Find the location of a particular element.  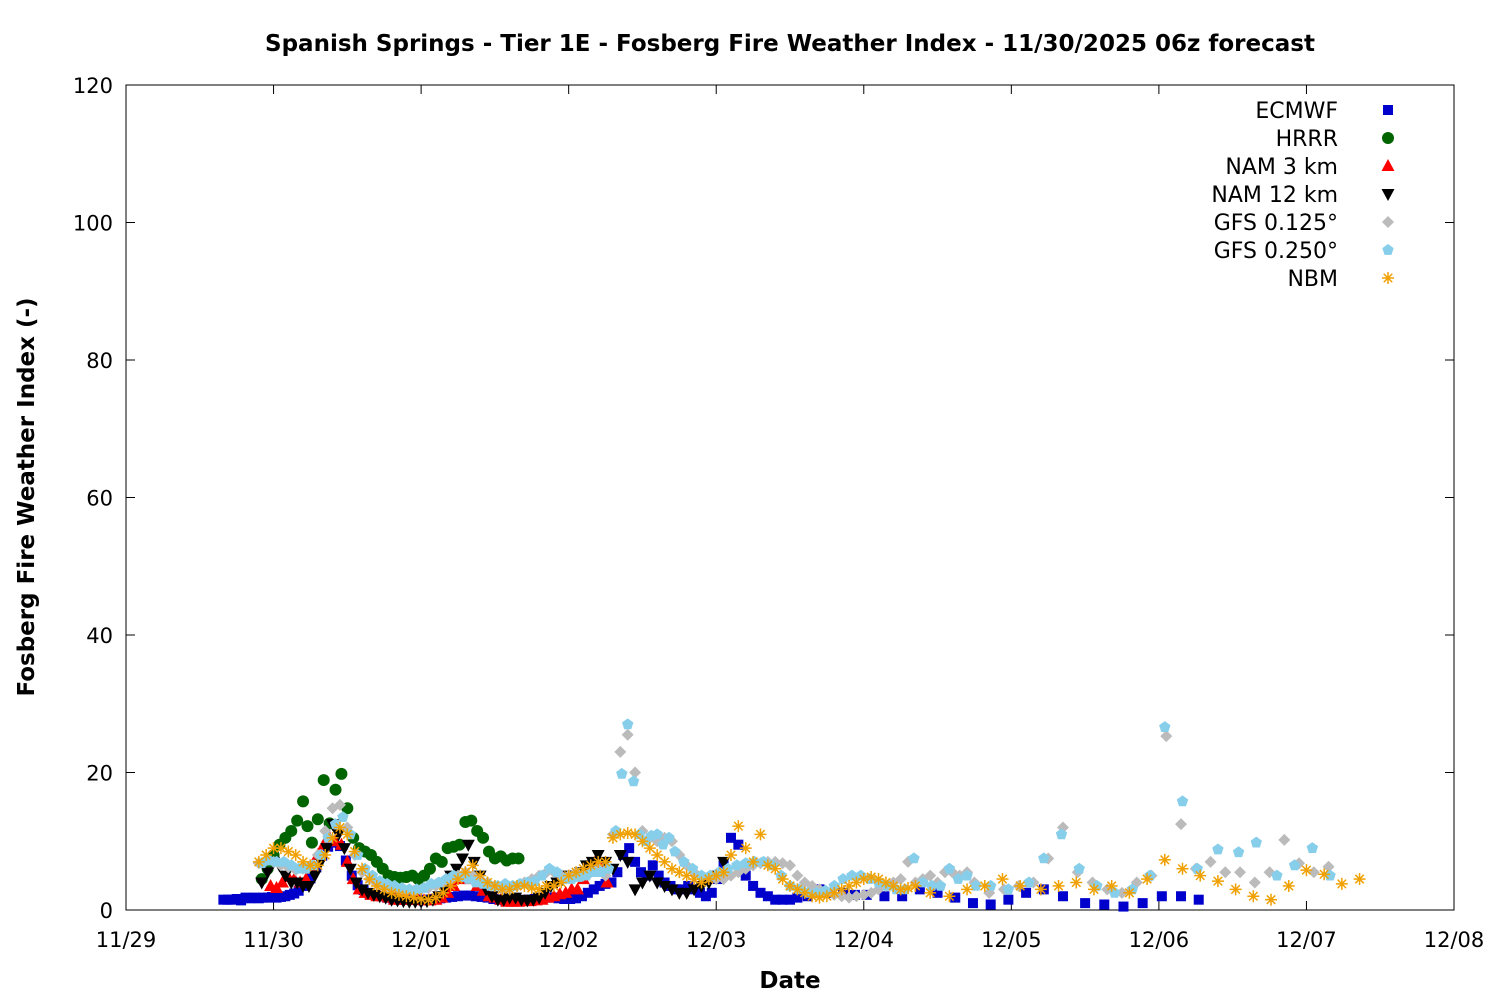

y-axis-title: Fosberg Fire Weather Index (-) is located at coordinates (27, 496).